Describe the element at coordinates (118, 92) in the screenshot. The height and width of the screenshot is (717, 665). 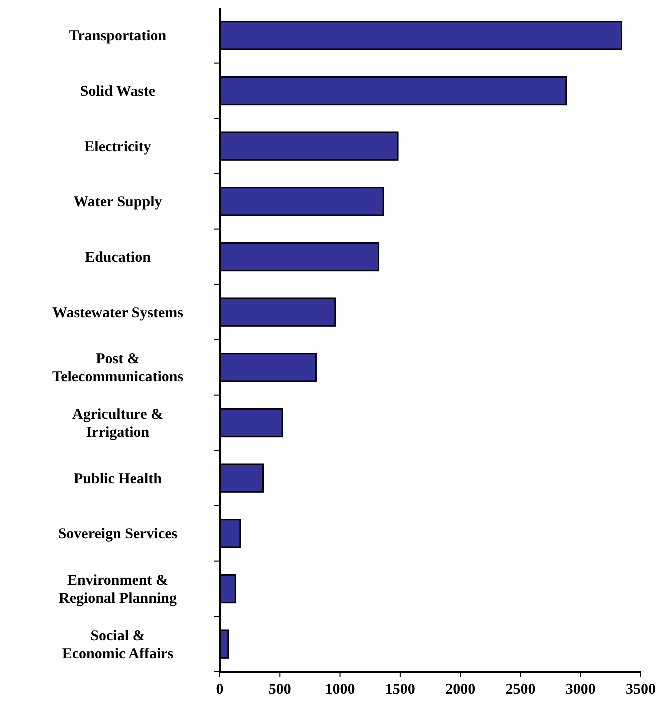
I see `y-tick-label: Solid Waste` at that location.